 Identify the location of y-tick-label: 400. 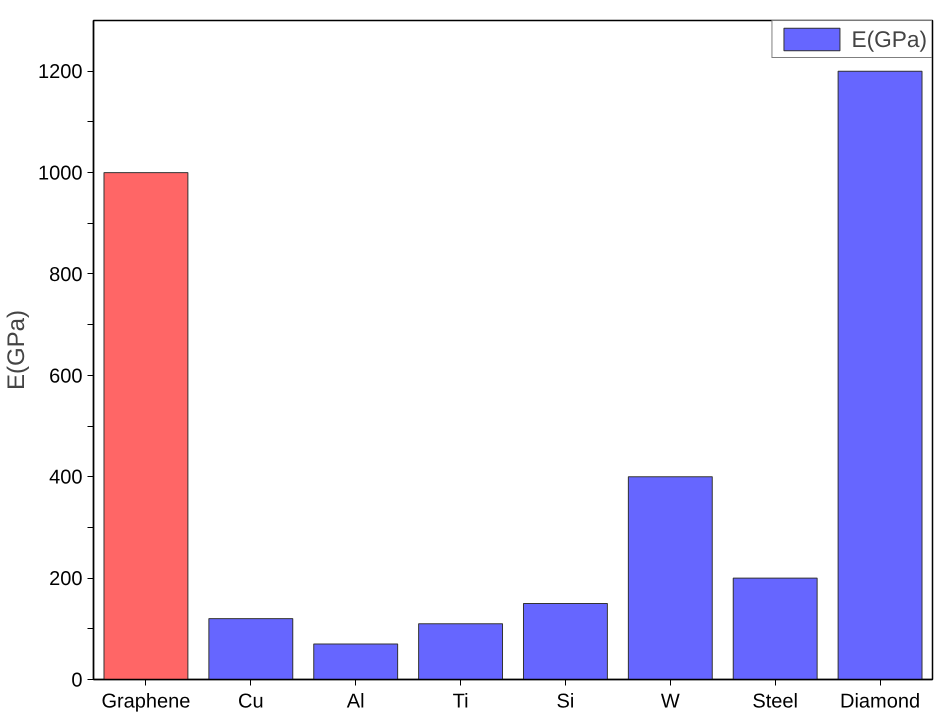
(66, 477).